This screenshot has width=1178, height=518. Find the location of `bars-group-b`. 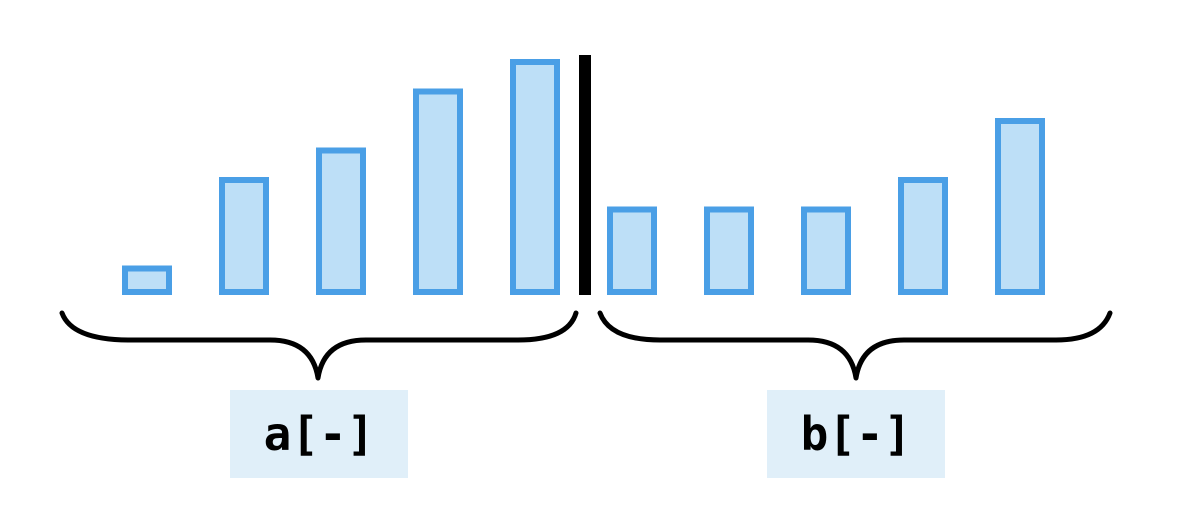

bars-group-b is located at coordinates (826, 206).